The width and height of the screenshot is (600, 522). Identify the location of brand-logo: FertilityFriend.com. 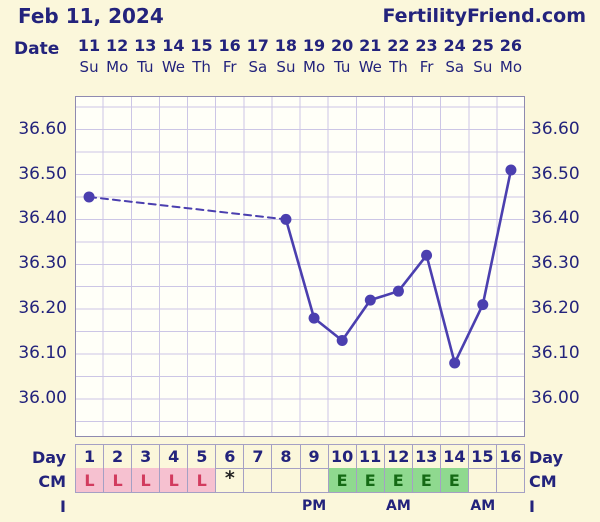
(484, 16).